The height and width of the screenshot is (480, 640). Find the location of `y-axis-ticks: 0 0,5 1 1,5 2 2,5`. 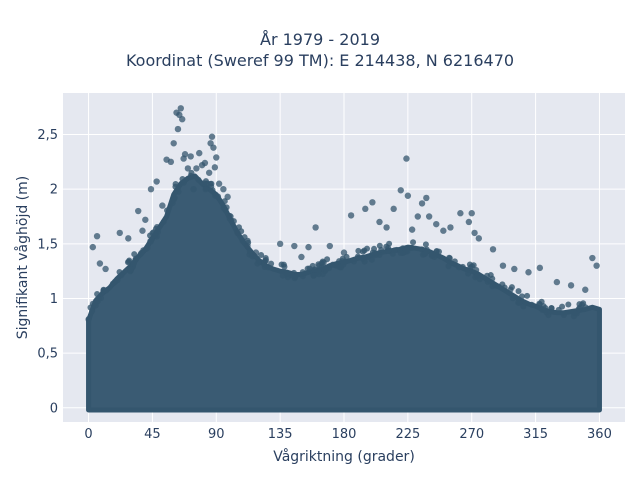

y-axis-ticks: 0 0,5 1 1,5 2 2,5 is located at coordinates (47, 272).